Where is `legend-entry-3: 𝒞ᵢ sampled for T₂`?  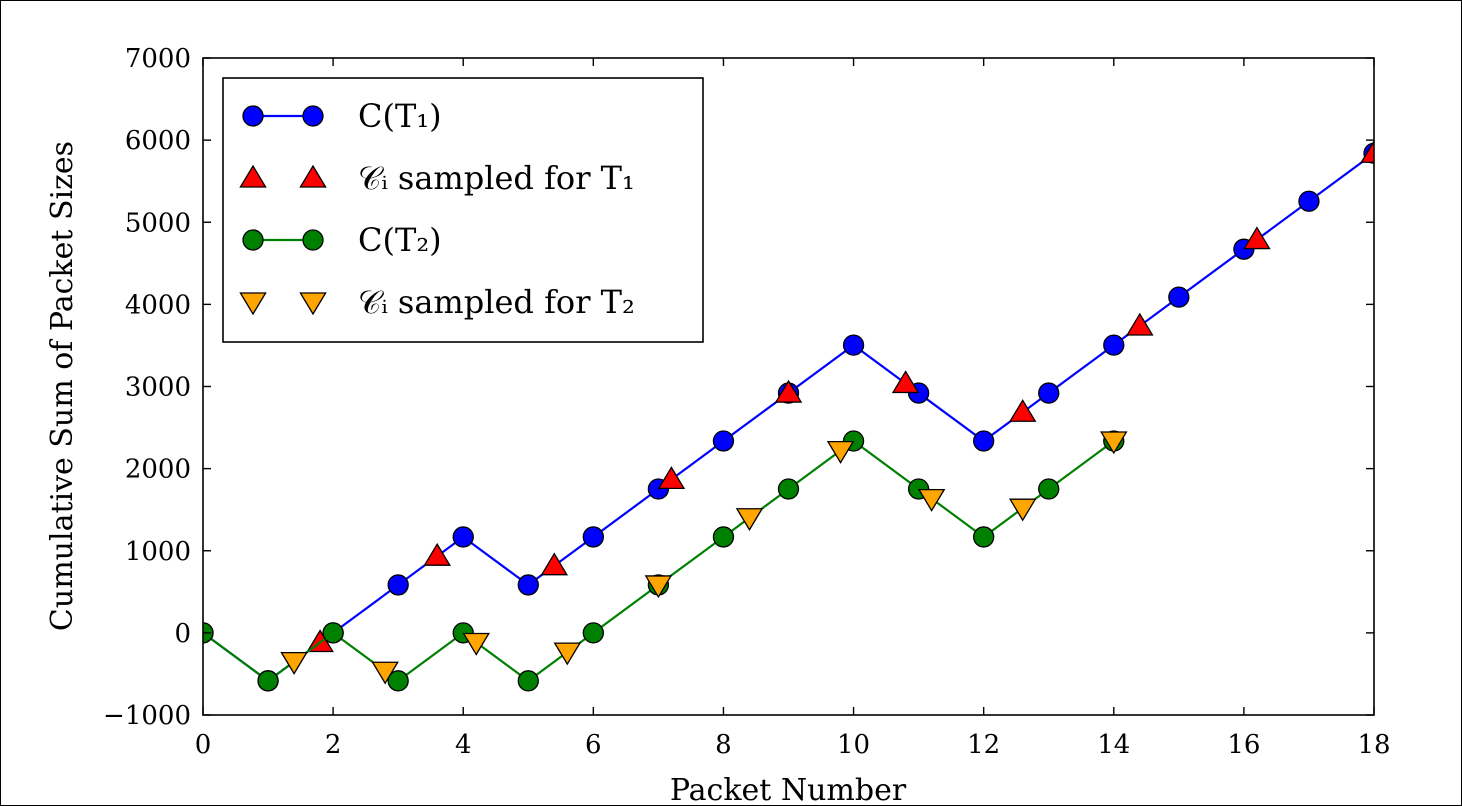 legend-entry-3: 𝒞ᵢ sampled for T₂ is located at coordinates (437, 302).